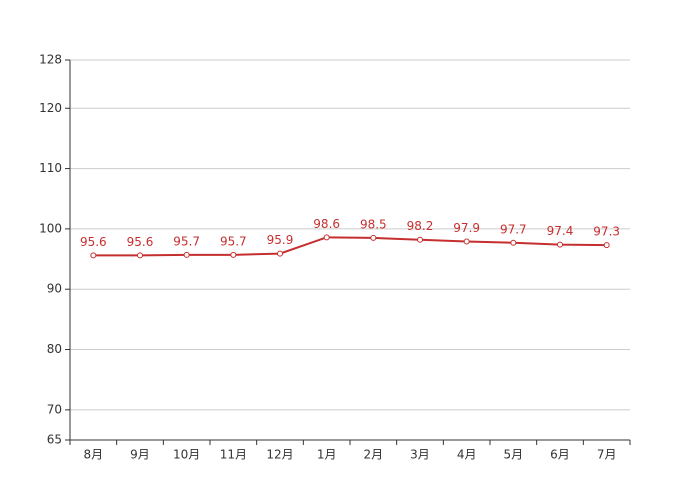 The height and width of the screenshot is (500, 700). What do you see at coordinates (560, 455) in the screenshot?
I see `x-tick-label: 6月` at bounding box center [560, 455].